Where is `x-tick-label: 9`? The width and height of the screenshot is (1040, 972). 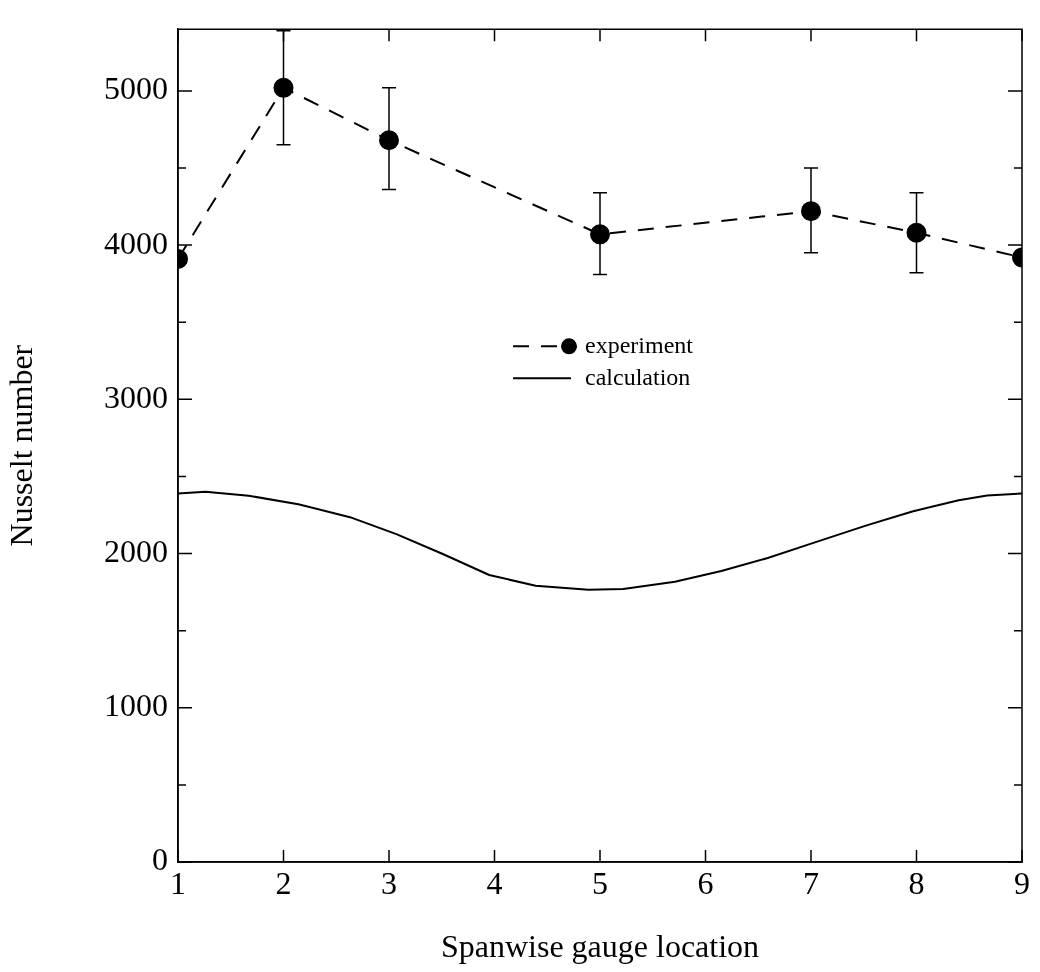 x-tick-label: 9 is located at coordinates (1022, 882).